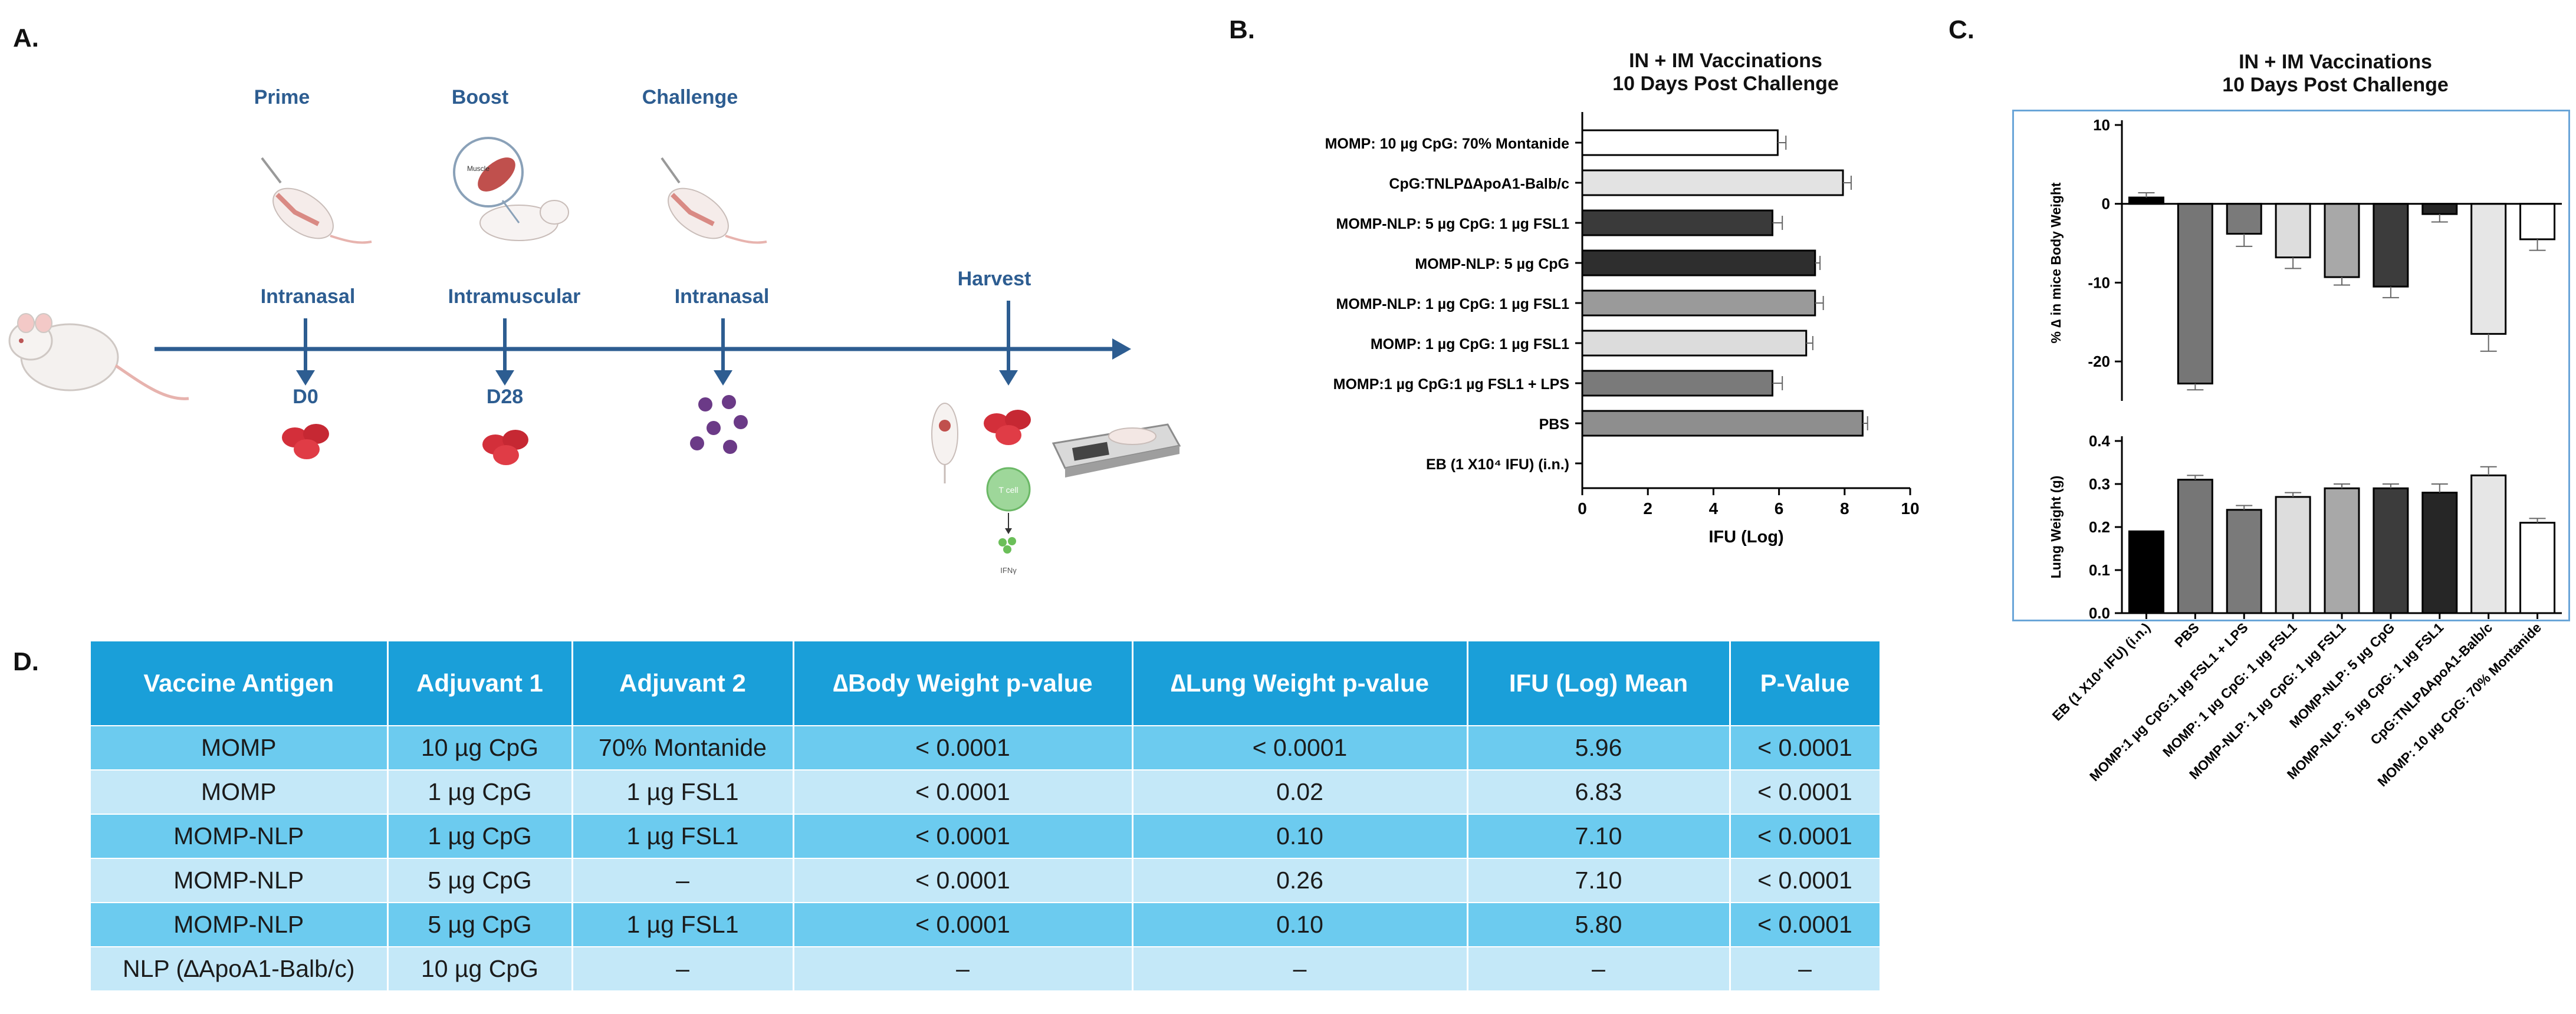 The height and width of the screenshot is (1014, 2576). What do you see at coordinates (2099, 613) in the screenshot?
I see `ytick-label-c-lung: 0.0` at bounding box center [2099, 613].